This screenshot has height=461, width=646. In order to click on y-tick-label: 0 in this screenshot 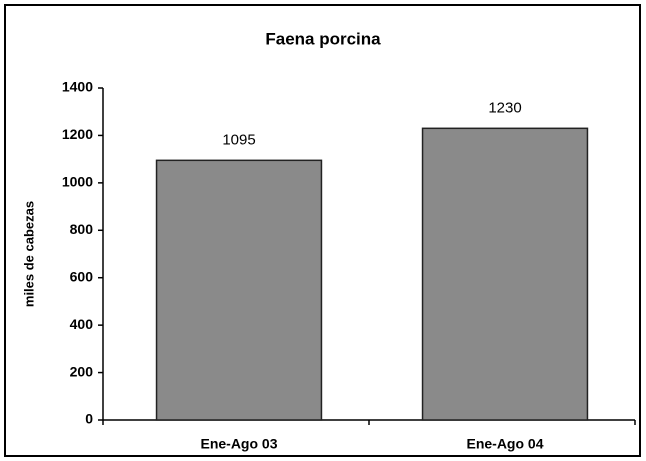, I will do `click(89, 419)`.